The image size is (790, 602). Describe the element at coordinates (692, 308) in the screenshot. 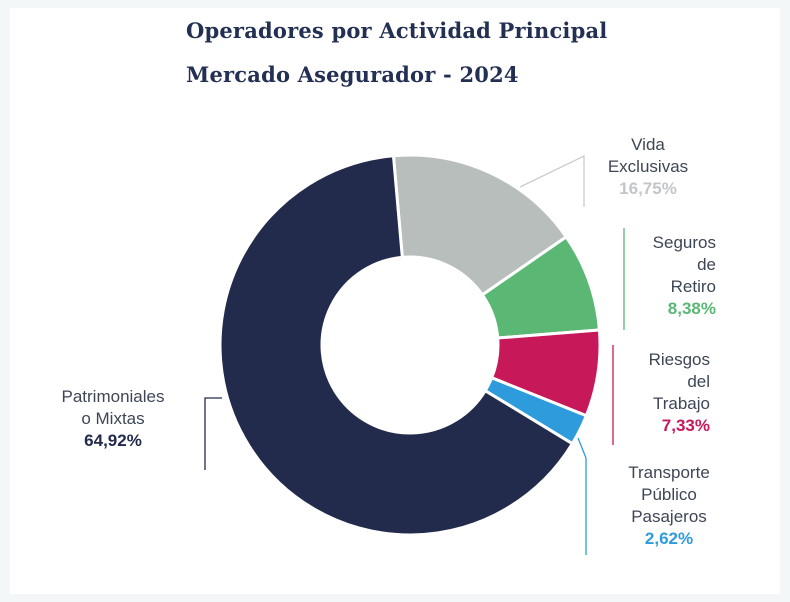

I see `slice-percent-label: 8,38%` at that location.